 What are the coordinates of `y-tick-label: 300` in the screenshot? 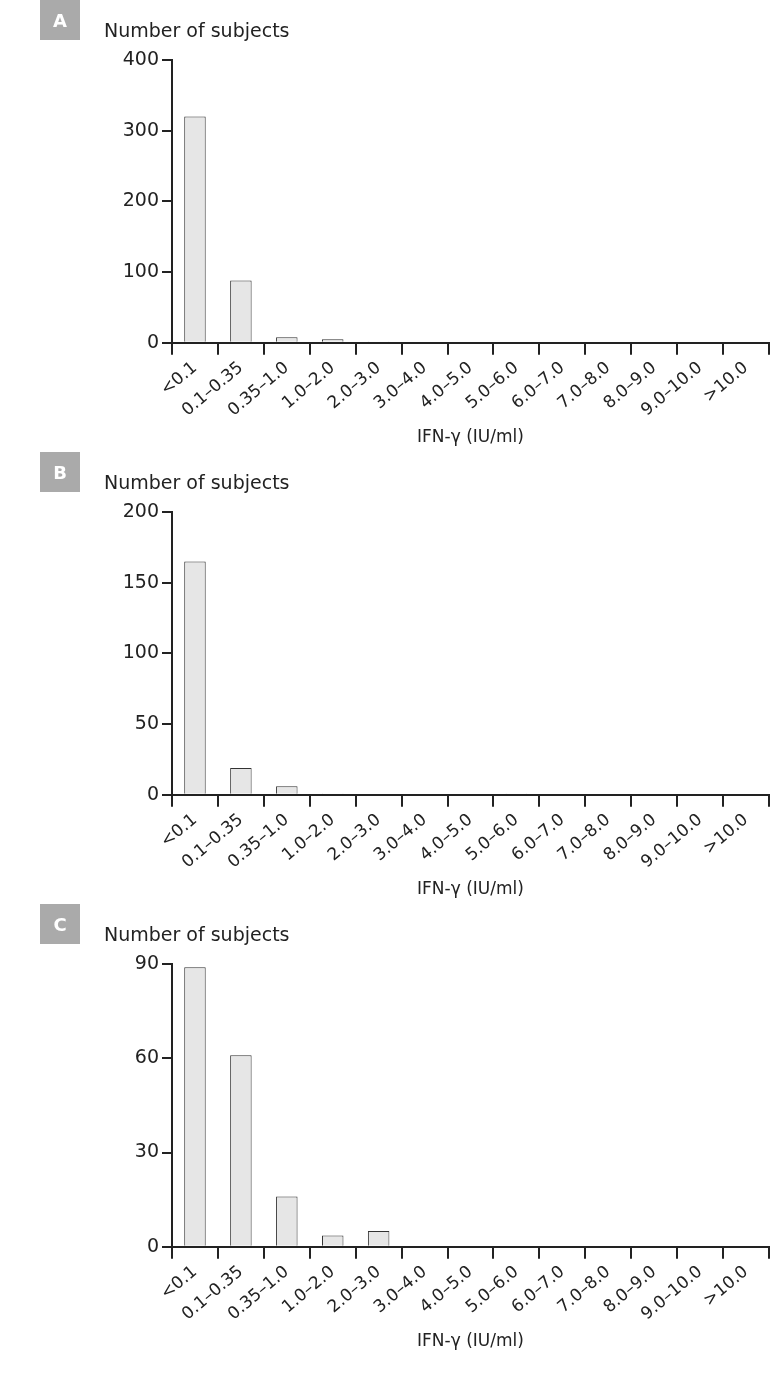 It's located at (140, 128).